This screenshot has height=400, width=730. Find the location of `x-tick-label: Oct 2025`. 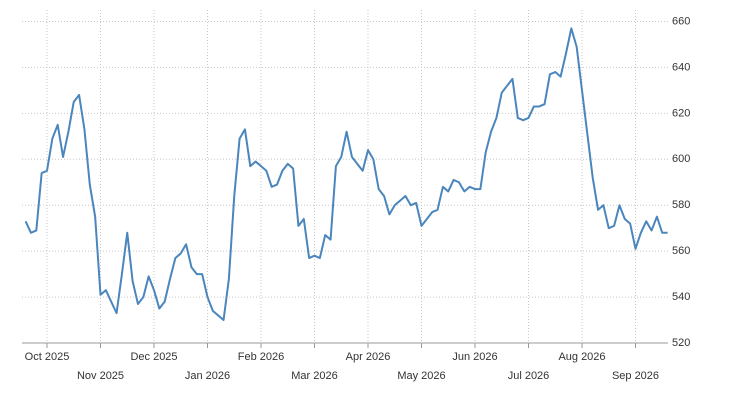

x-tick-label: Oct 2025 is located at coordinates (47, 357).